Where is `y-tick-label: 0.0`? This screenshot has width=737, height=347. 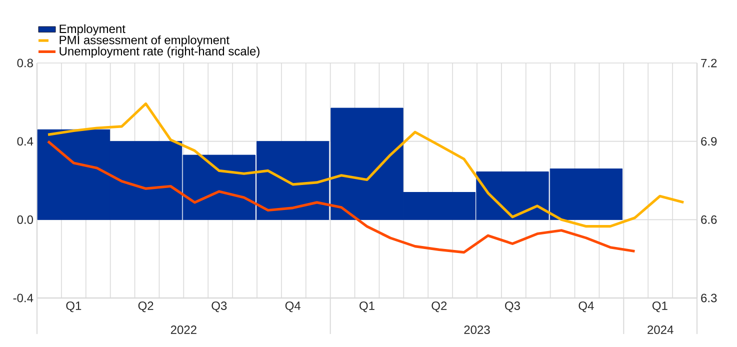
y-tick-label: 0.0 is located at coordinates (25, 219).